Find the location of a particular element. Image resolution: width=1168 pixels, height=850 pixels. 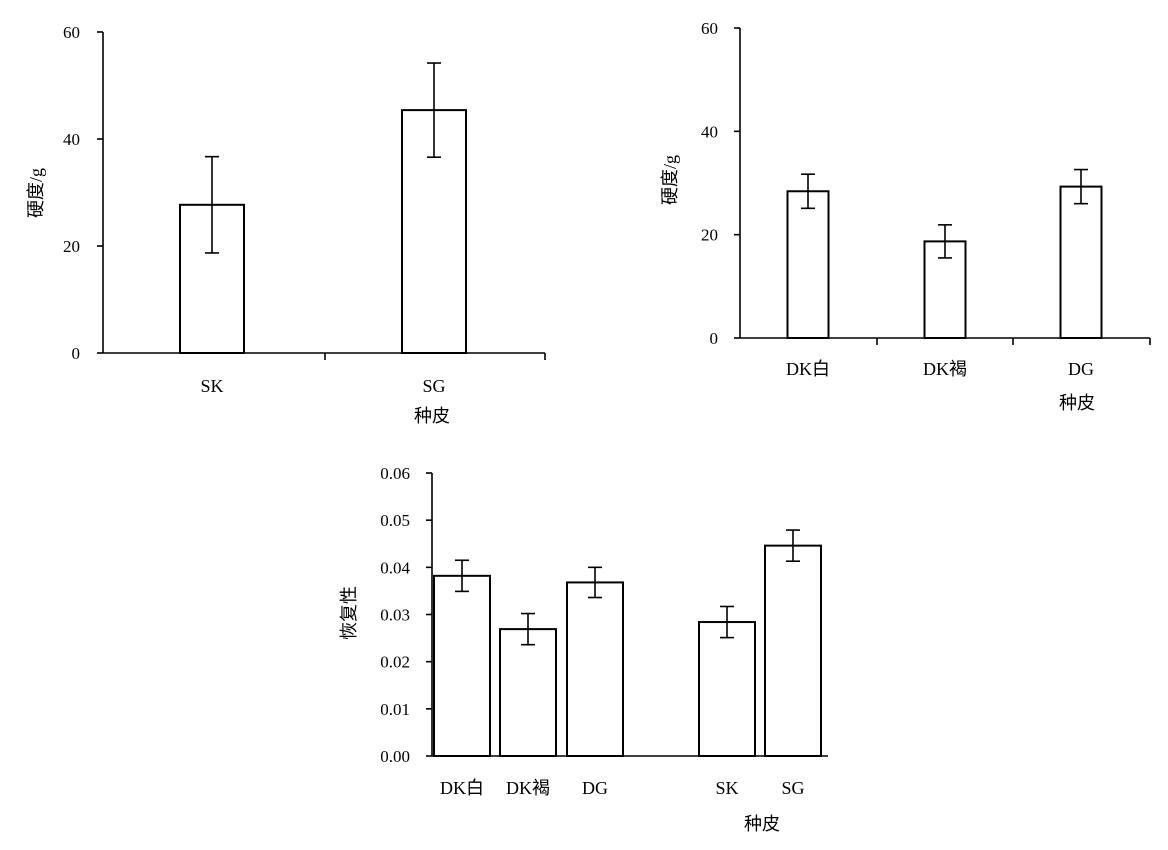

y-tick-label: 0.04 is located at coordinates (395, 567).